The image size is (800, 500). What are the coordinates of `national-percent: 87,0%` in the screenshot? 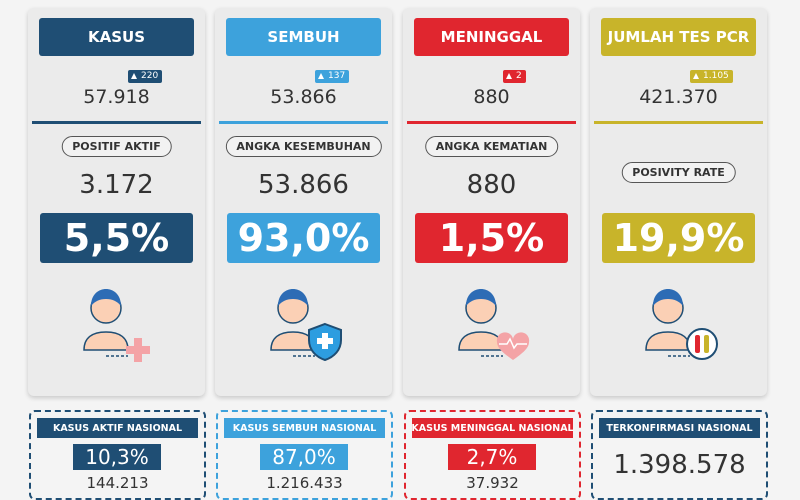 It's located at (304, 457).